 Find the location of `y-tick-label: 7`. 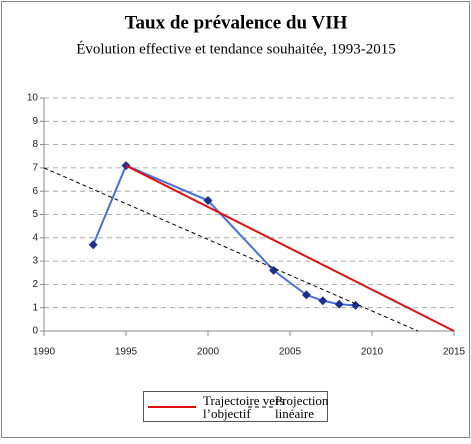

y-tick-label: 7 is located at coordinates (35, 168).